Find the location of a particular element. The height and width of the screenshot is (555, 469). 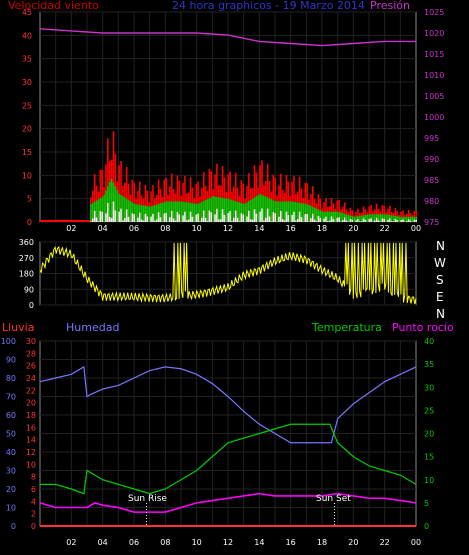

x-tick-label: 06 is located at coordinates (134, 228).